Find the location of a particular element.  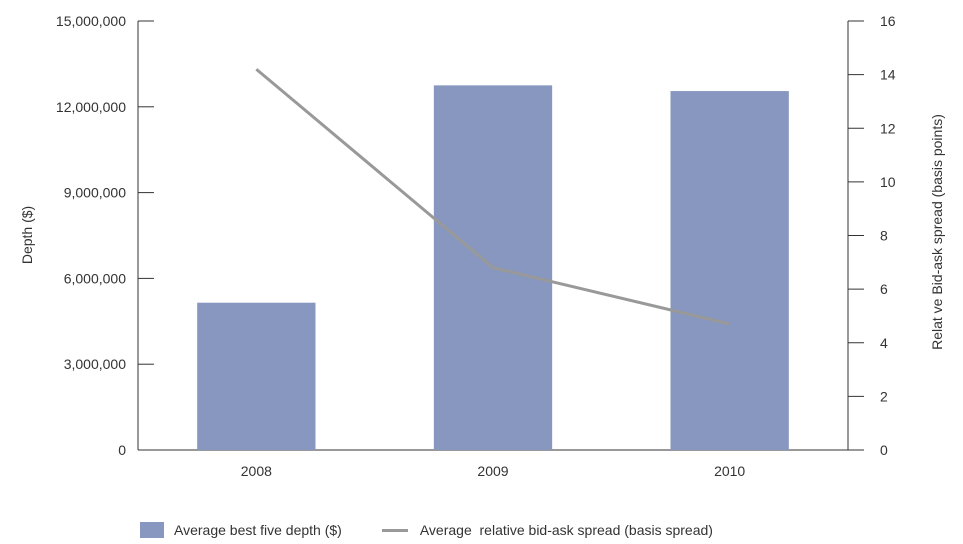

x-tick-label: 2010 is located at coordinates (729, 471).